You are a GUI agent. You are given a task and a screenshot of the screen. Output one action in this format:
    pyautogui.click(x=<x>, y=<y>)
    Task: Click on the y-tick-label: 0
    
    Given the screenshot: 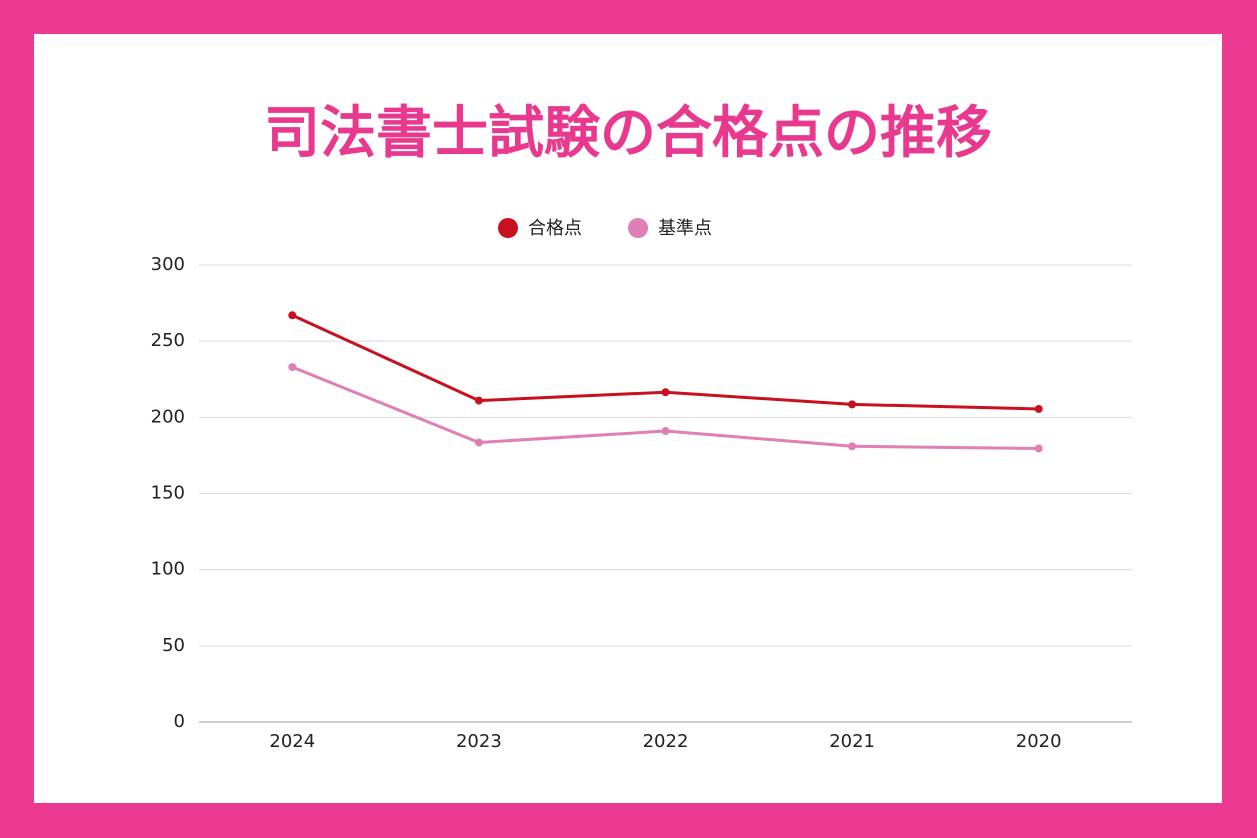 What is the action you would take?
    pyautogui.click(x=179, y=721)
    